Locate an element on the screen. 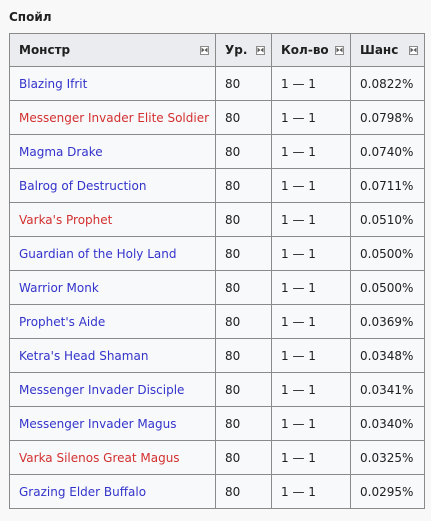 This screenshot has height=521, width=431. monster-link: Messenger Invader Elite Soldier is located at coordinates (114, 117).